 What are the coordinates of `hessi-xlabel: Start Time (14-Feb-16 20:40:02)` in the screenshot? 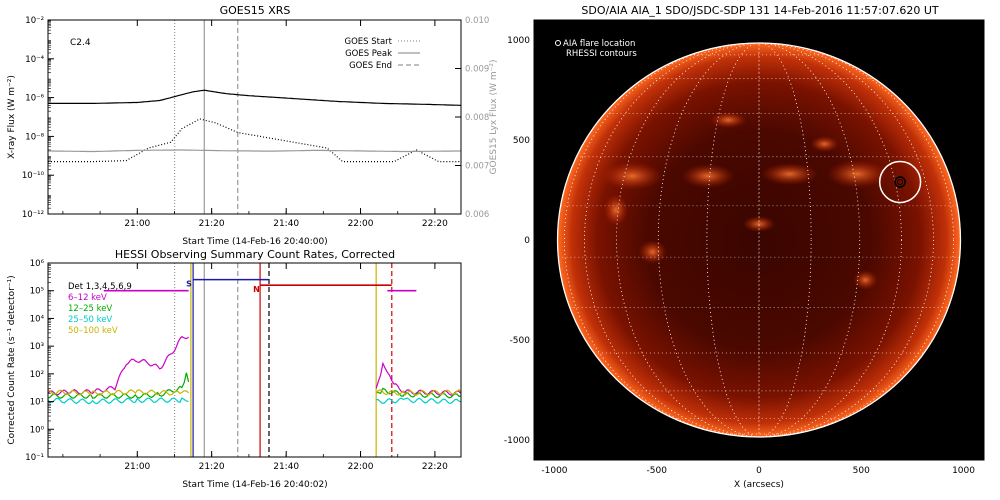 It's located at (254, 485).